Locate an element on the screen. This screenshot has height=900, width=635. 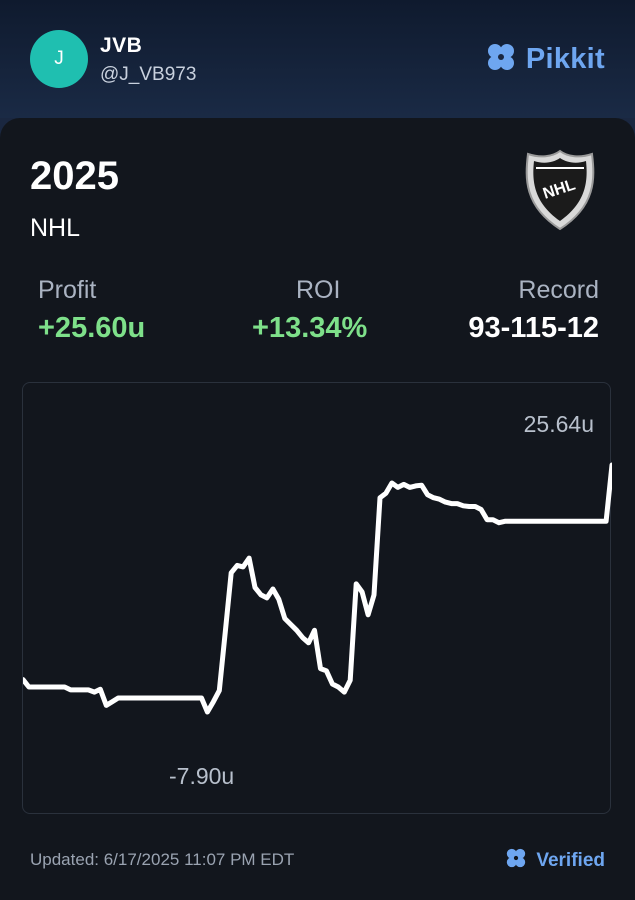
profit-value: +25.60u is located at coordinates (92, 328).